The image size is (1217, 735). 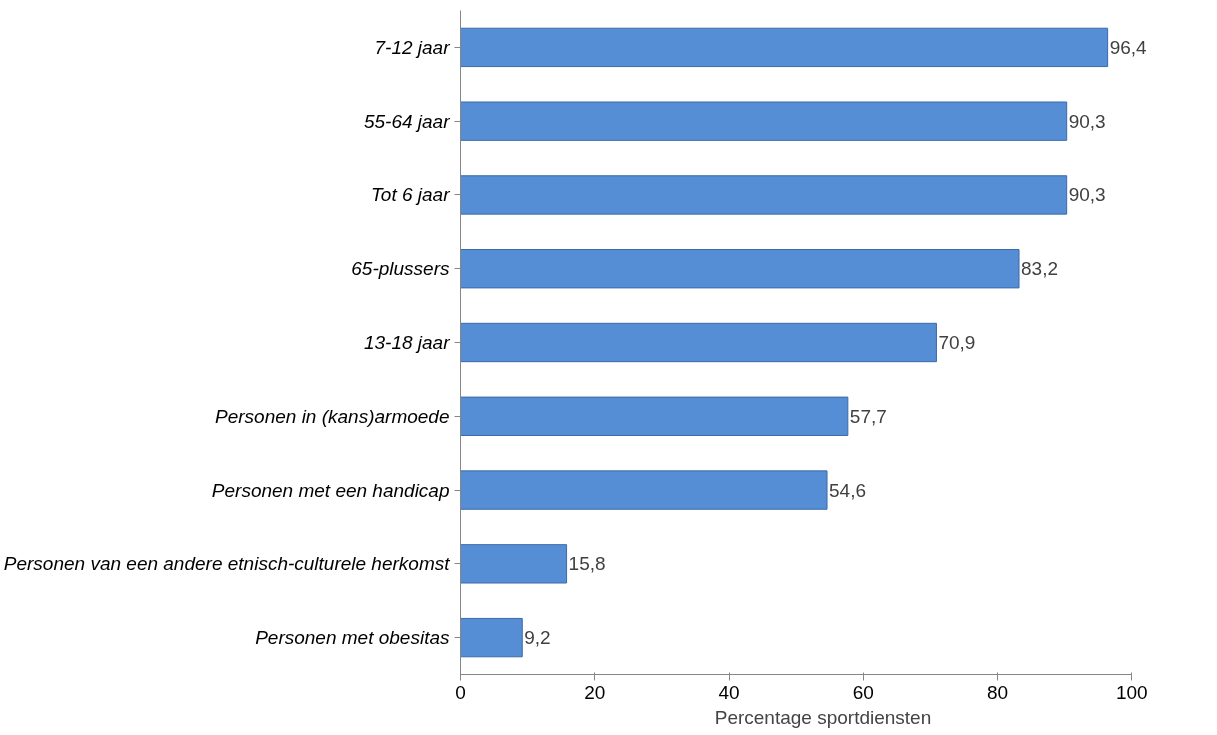 I want to click on x-tick-label: 0, so click(x=460, y=692).